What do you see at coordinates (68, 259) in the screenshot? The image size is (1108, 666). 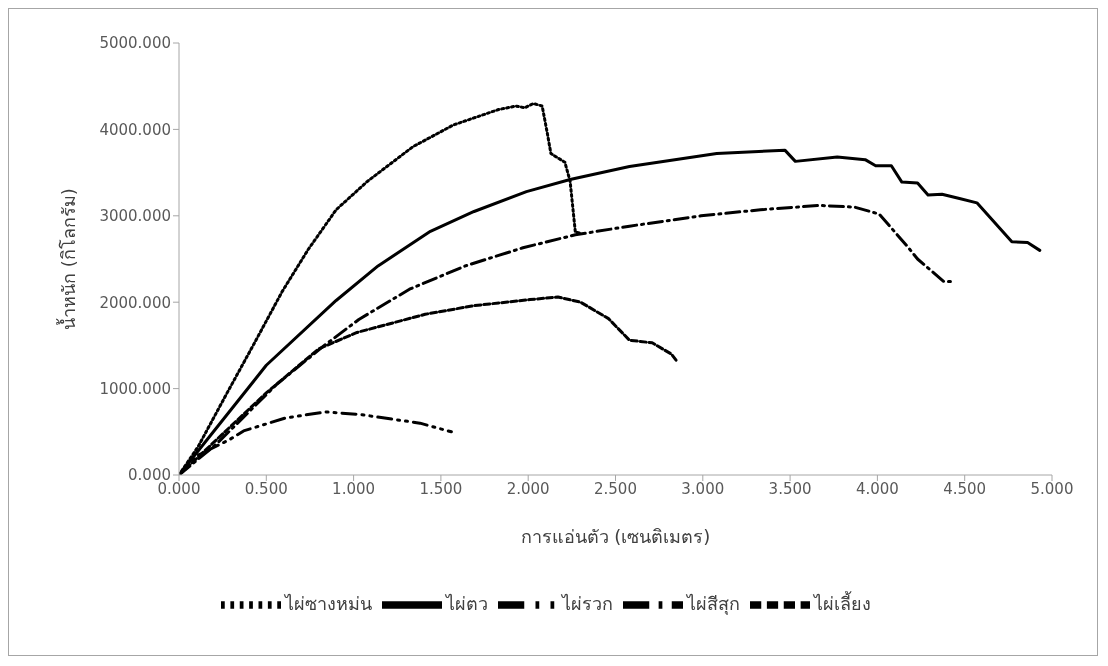 I see `y-axis-title: น้ำหนัก (กิโลกรัม)` at bounding box center [68, 259].